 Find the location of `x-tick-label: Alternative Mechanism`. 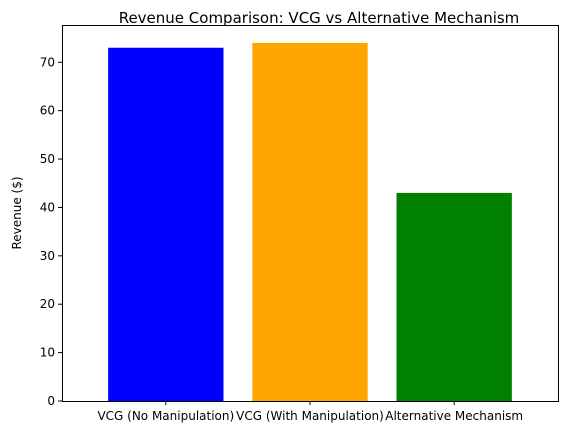

x-tick-label: Alternative Mechanism is located at coordinates (454, 416).